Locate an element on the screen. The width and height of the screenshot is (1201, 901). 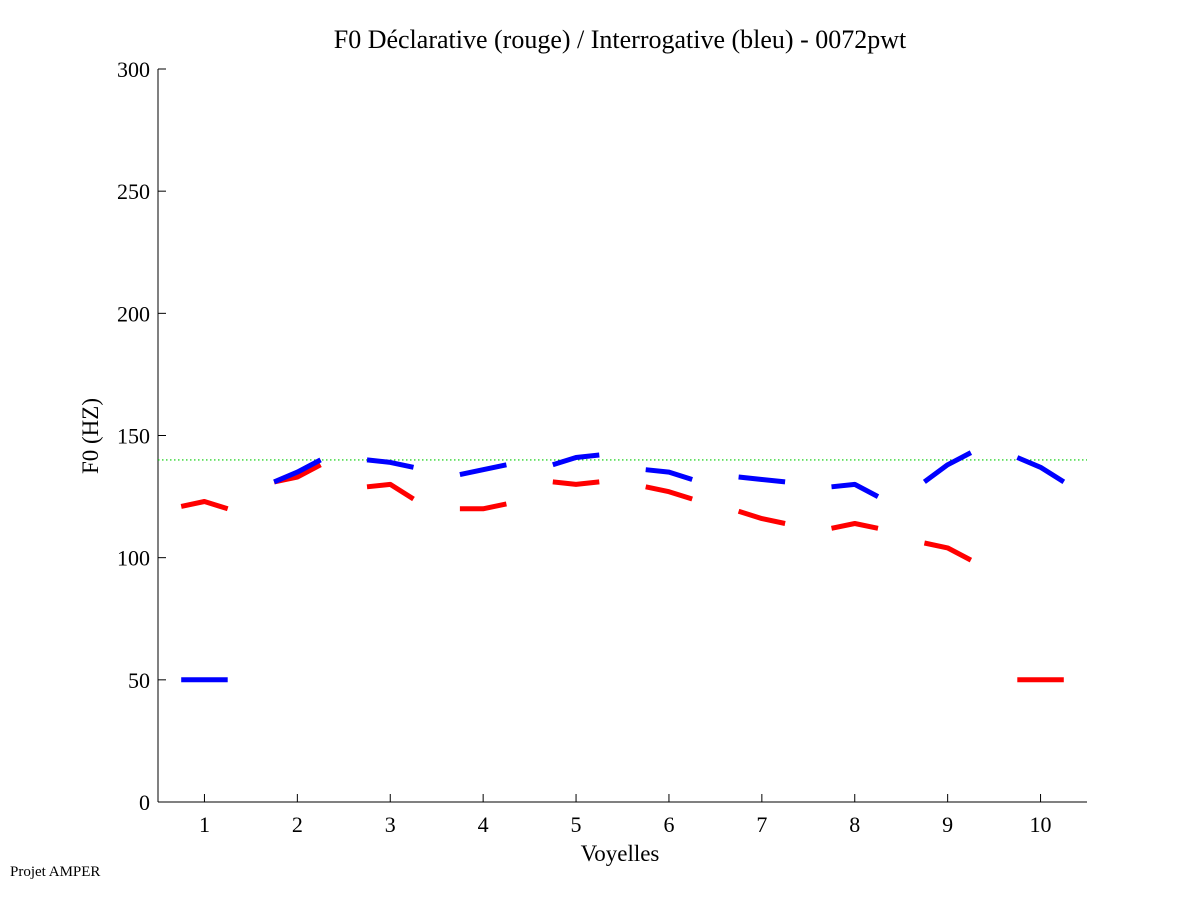
y-tick-label: 200 is located at coordinates (133, 313).